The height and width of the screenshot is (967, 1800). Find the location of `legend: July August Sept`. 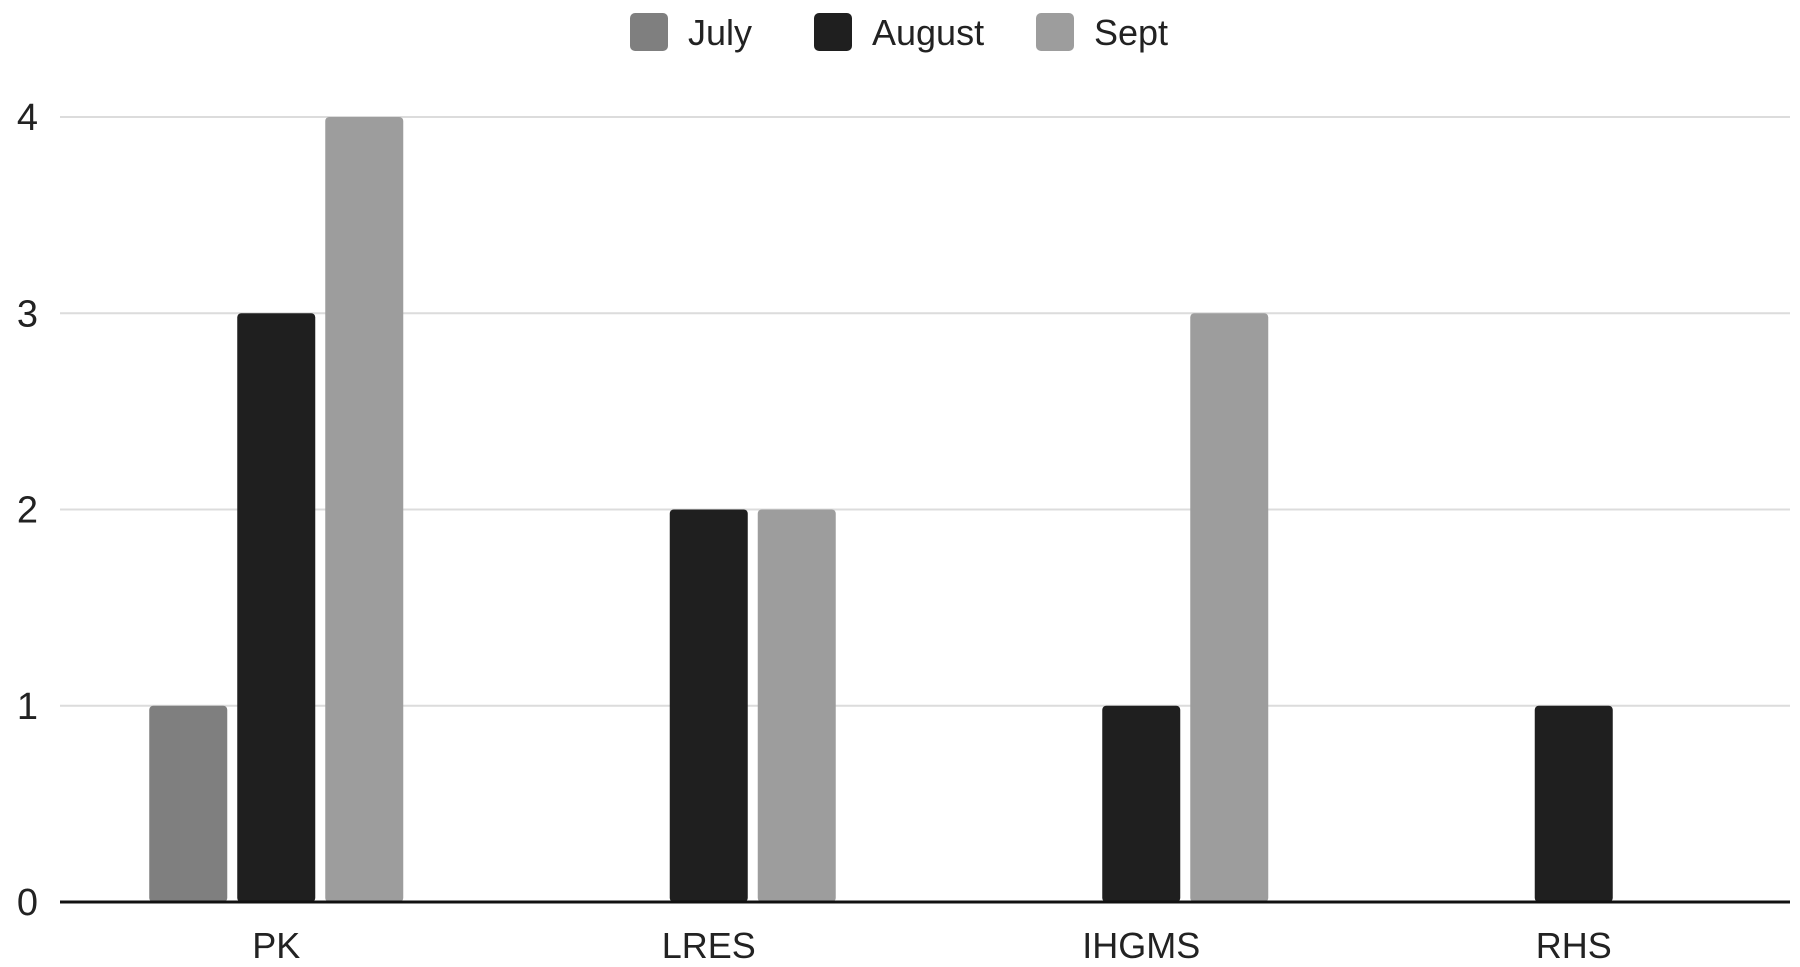

legend: July August Sept is located at coordinates (899, 32).